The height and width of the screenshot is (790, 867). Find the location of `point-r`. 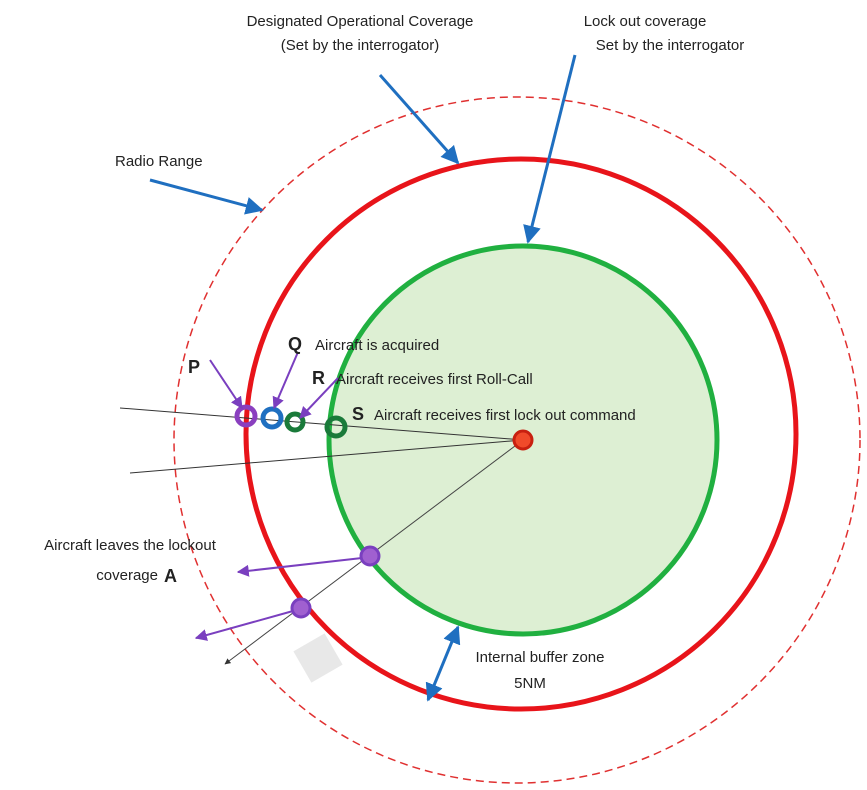

point-r is located at coordinates (295, 422).